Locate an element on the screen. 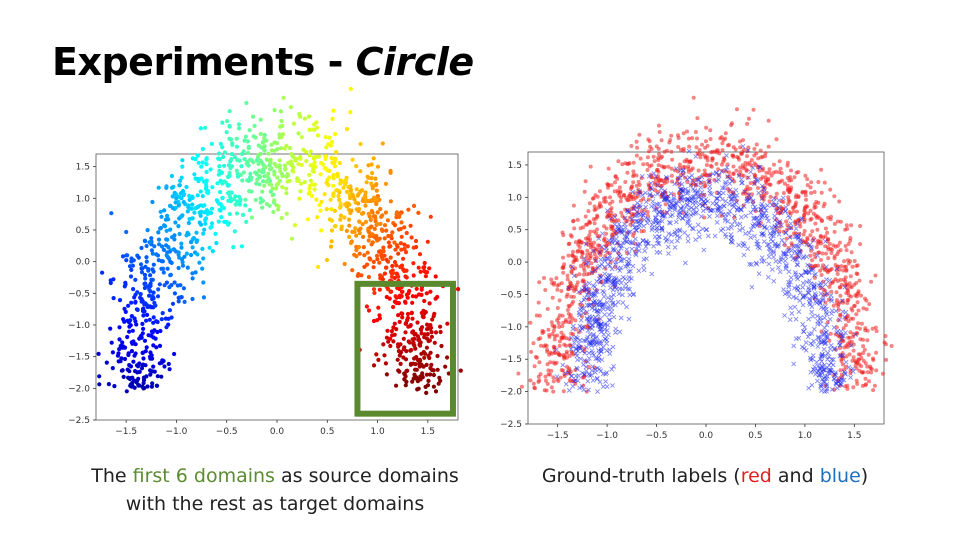  right-caption-red: red is located at coordinates (756, 476).